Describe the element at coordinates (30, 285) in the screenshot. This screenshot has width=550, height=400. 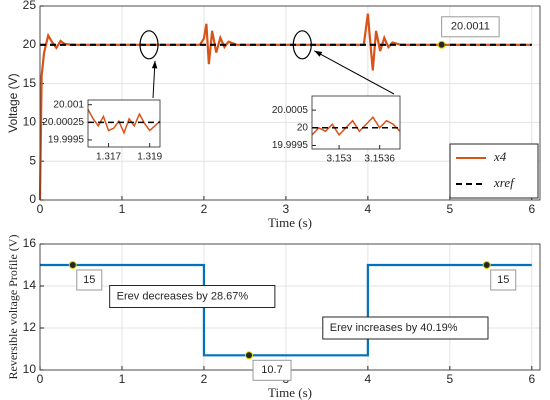
I see `y-tick-label: 14` at that location.